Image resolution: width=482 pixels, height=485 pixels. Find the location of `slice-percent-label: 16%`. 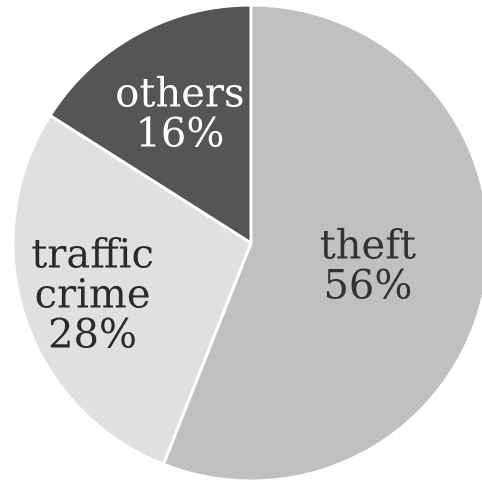

slice-percent-label: 16% is located at coordinates (179, 134).